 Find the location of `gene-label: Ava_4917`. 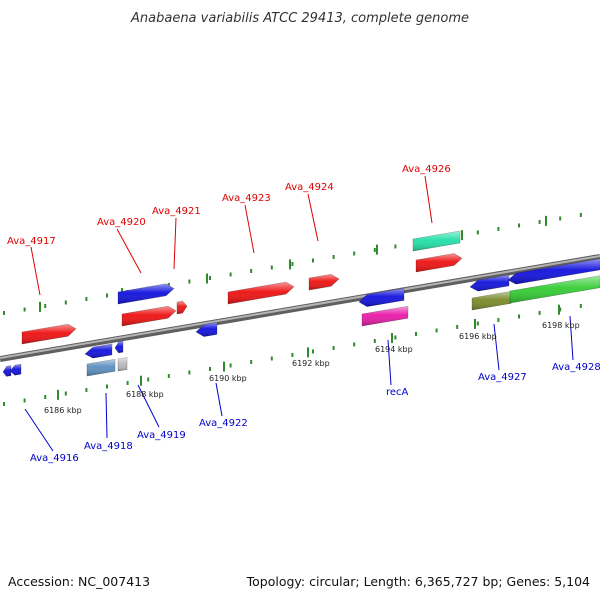

gene-label: Ava_4917 is located at coordinates (31, 241).